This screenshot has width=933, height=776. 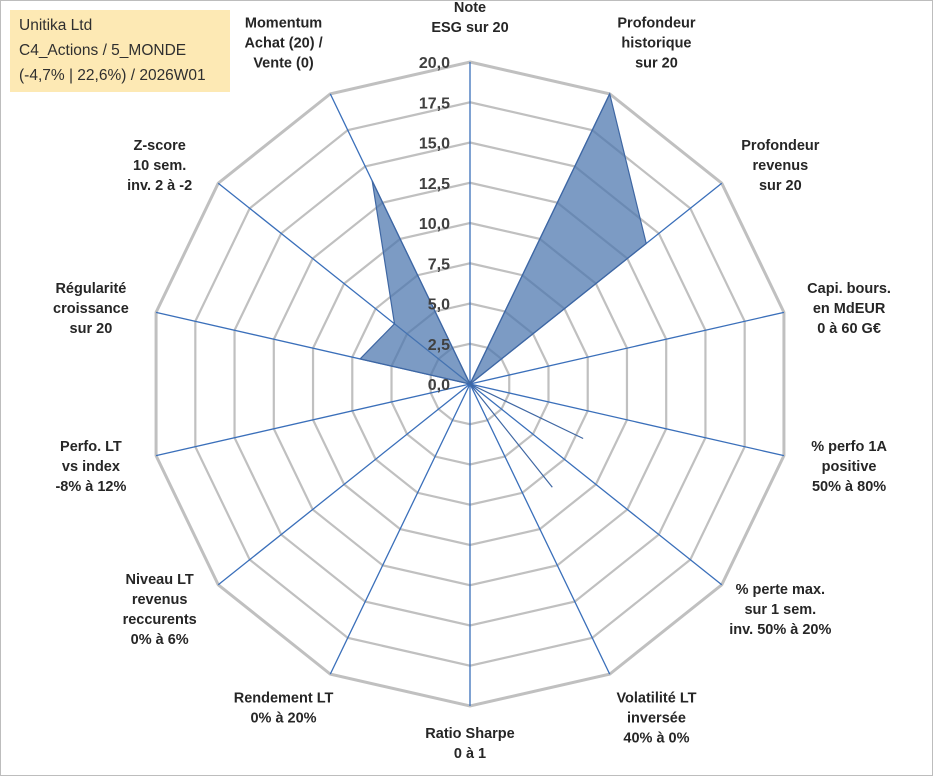 What do you see at coordinates (439, 305) in the screenshot?
I see `tick-label: 5,0` at bounding box center [439, 305].